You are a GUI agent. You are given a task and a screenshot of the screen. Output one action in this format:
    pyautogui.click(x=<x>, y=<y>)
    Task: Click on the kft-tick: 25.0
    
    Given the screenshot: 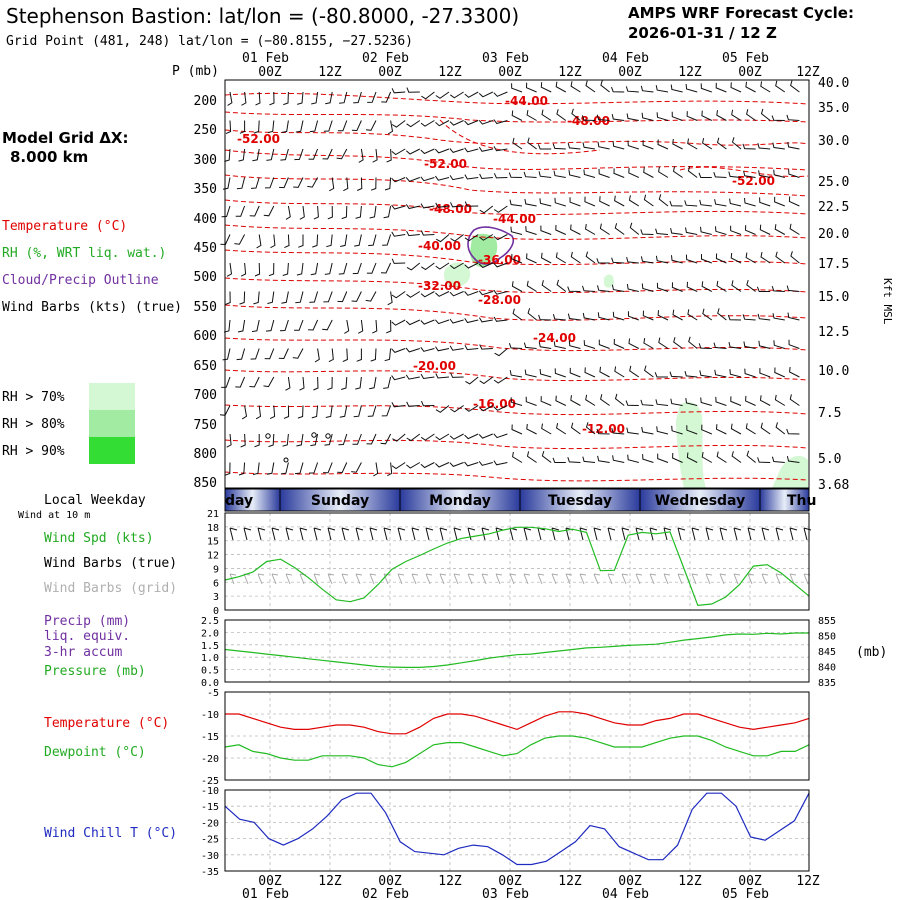 What is the action you would take?
    pyautogui.click(x=833, y=182)
    